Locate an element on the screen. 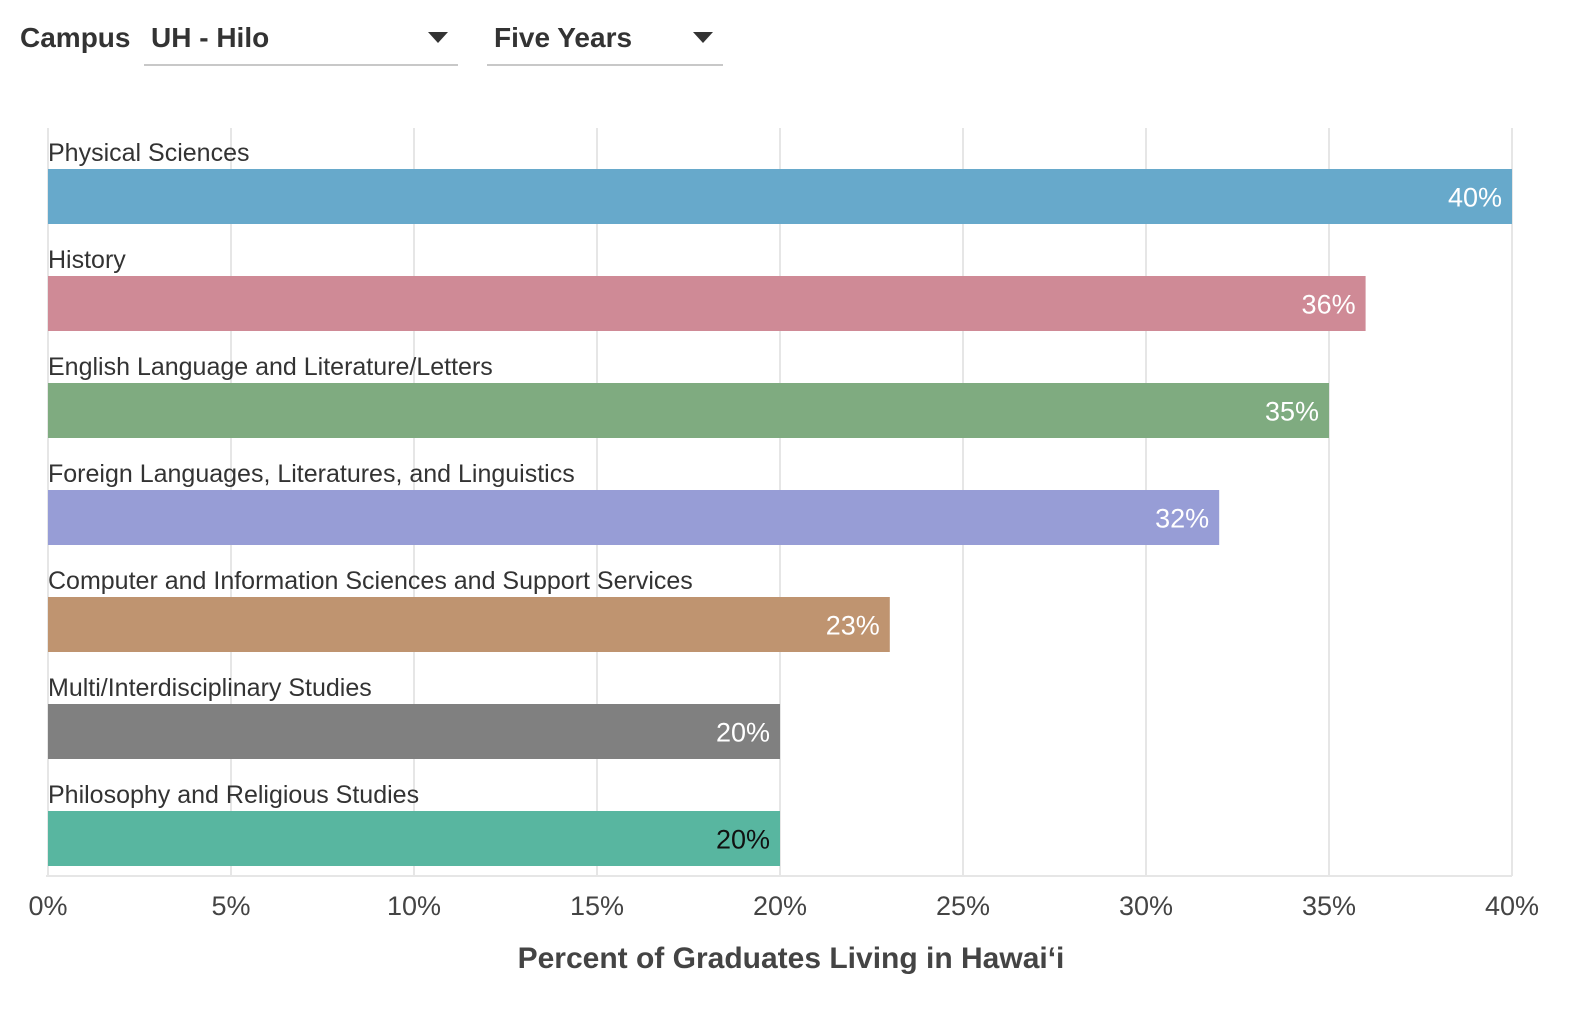 The image size is (1582, 1014). x-tick-label: 35% is located at coordinates (1329, 906).